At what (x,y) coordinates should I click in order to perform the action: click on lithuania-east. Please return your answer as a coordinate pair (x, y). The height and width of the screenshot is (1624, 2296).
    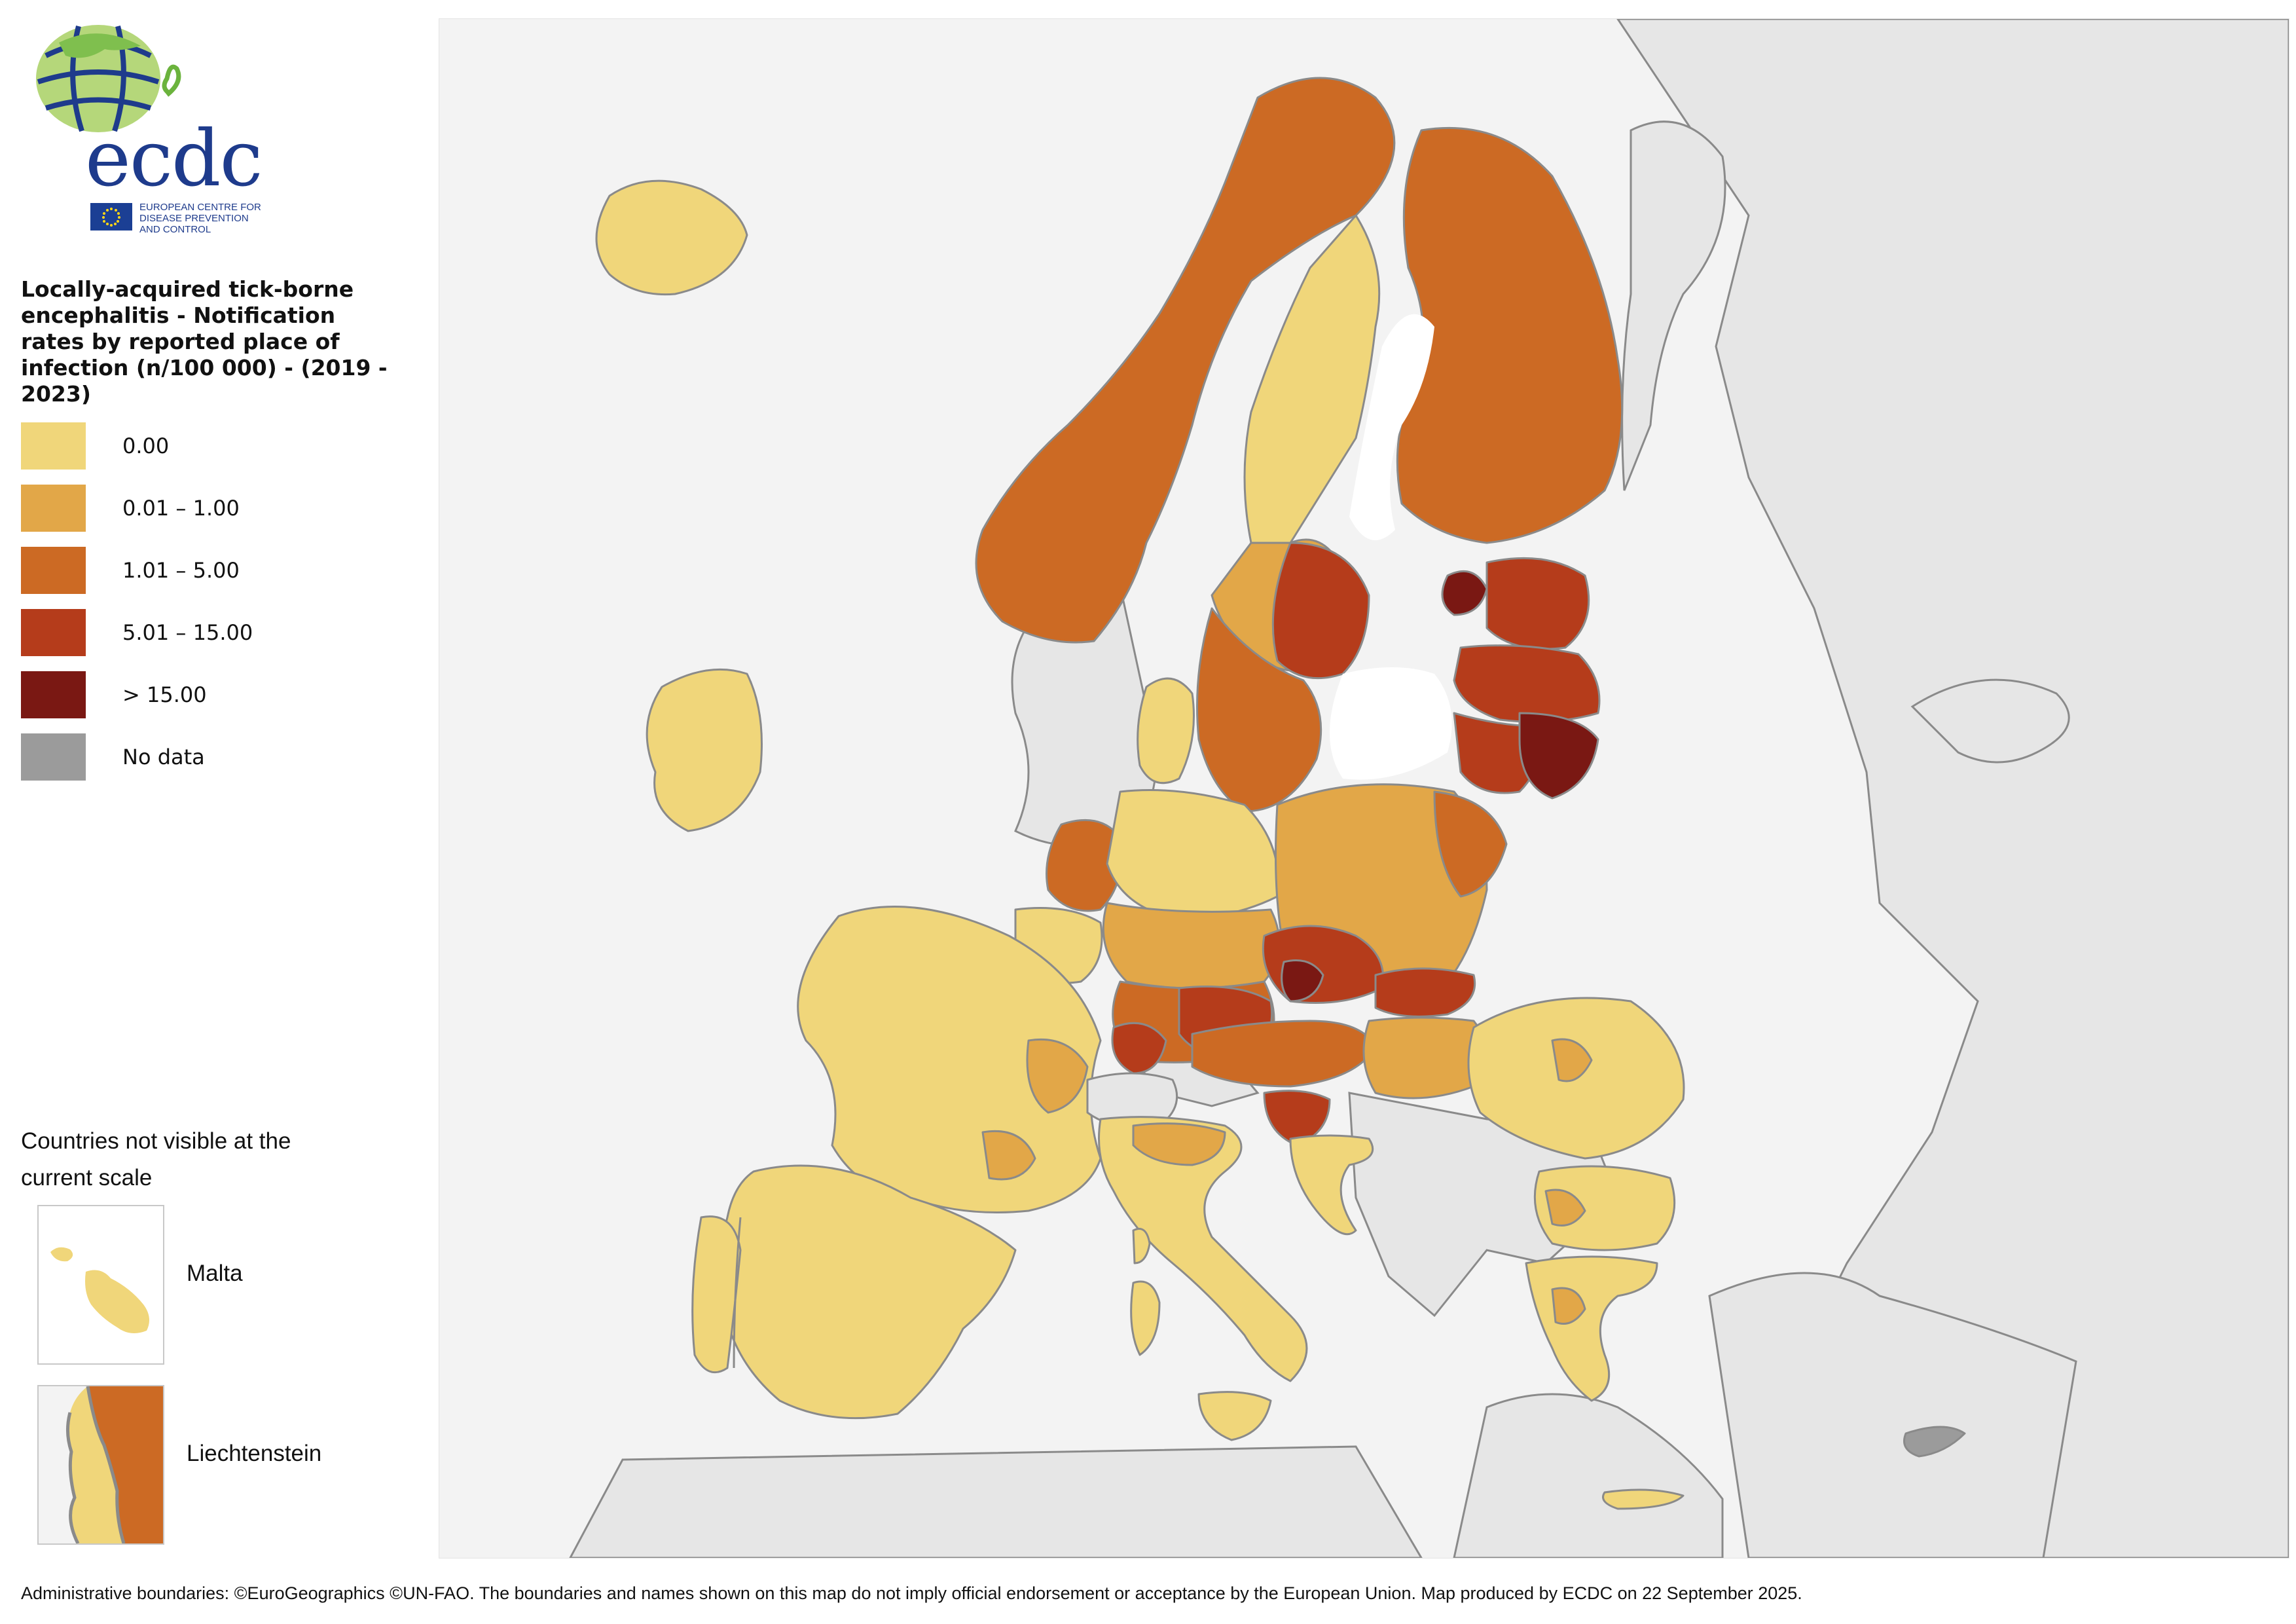
    Looking at the image, I should click on (1558, 756).